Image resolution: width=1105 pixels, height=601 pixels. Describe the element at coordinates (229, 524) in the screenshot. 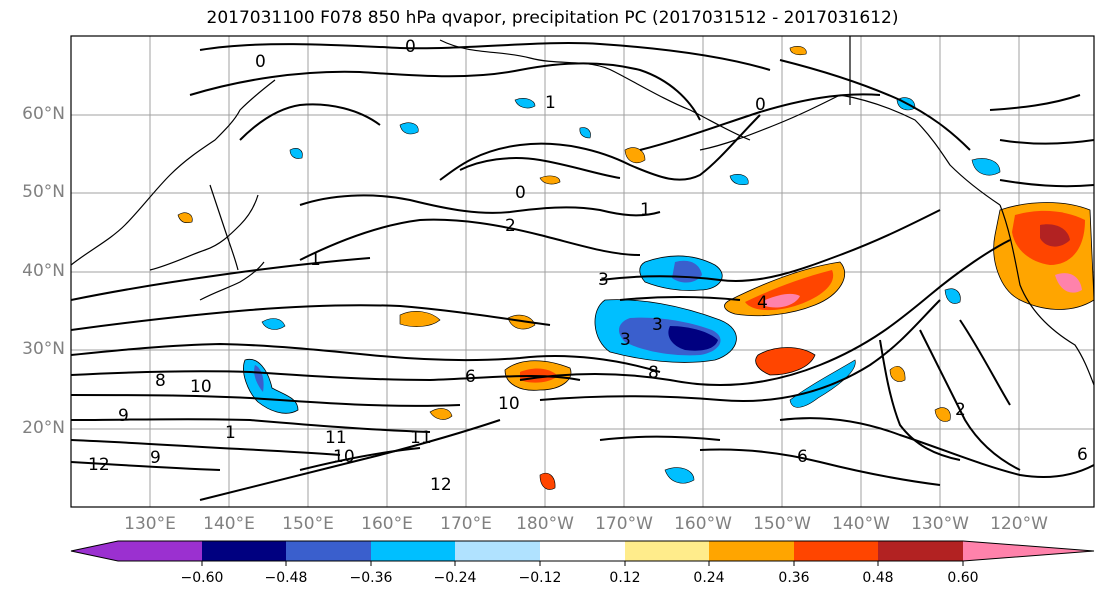

I see `lon-label-140e: 140°E` at that location.